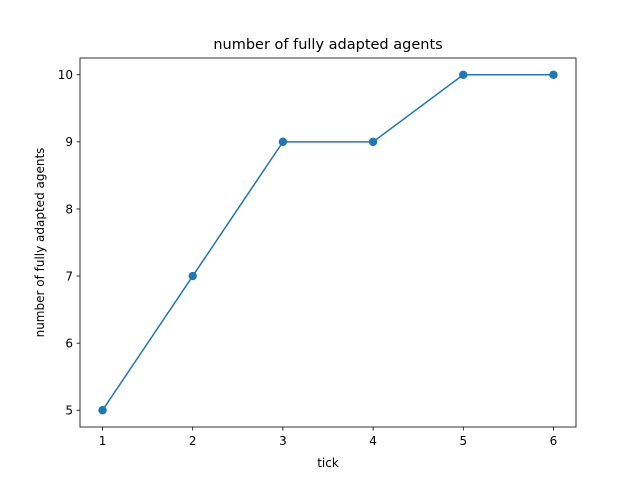  I want to click on y-tick-label: 6, so click(69, 343).